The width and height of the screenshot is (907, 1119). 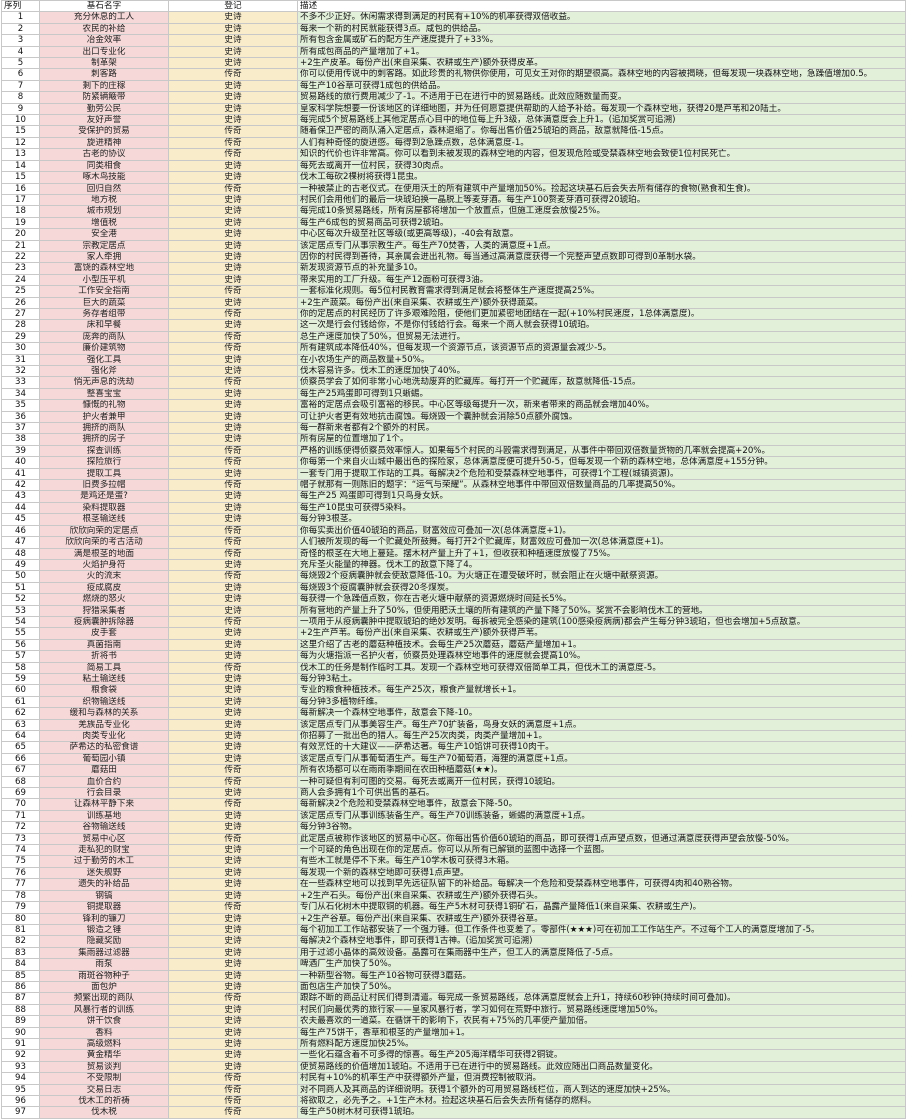 What do you see at coordinates (104, 770) in the screenshot?
I see `cell-name: 蘑菇田` at bounding box center [104, 770].